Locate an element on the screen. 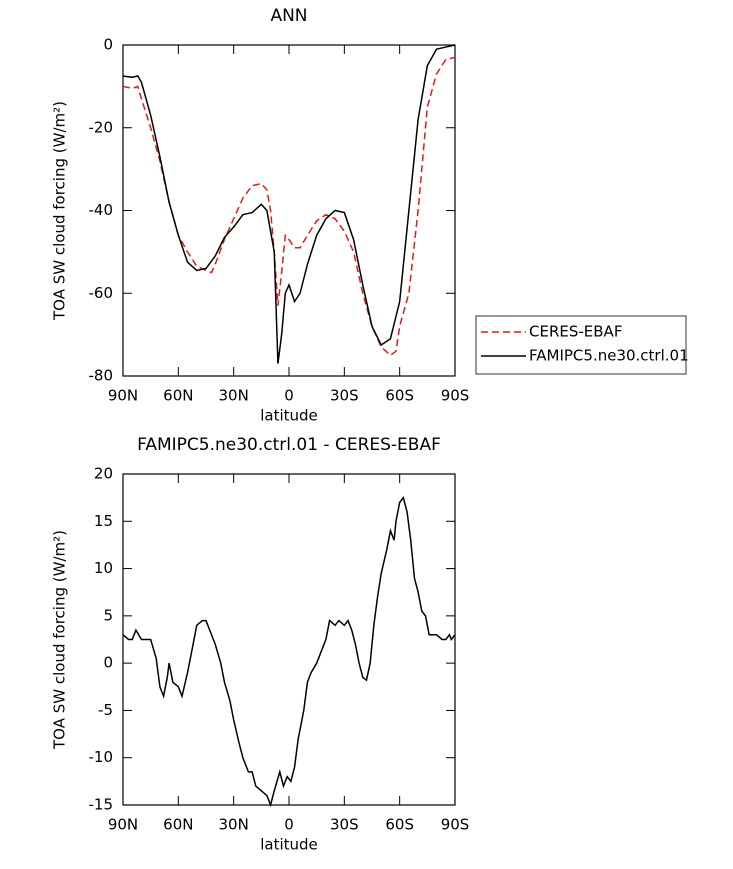 The height and width of the screenshot is (869, 733). y-tick-label: -40 is located at coordinates (101, 210).